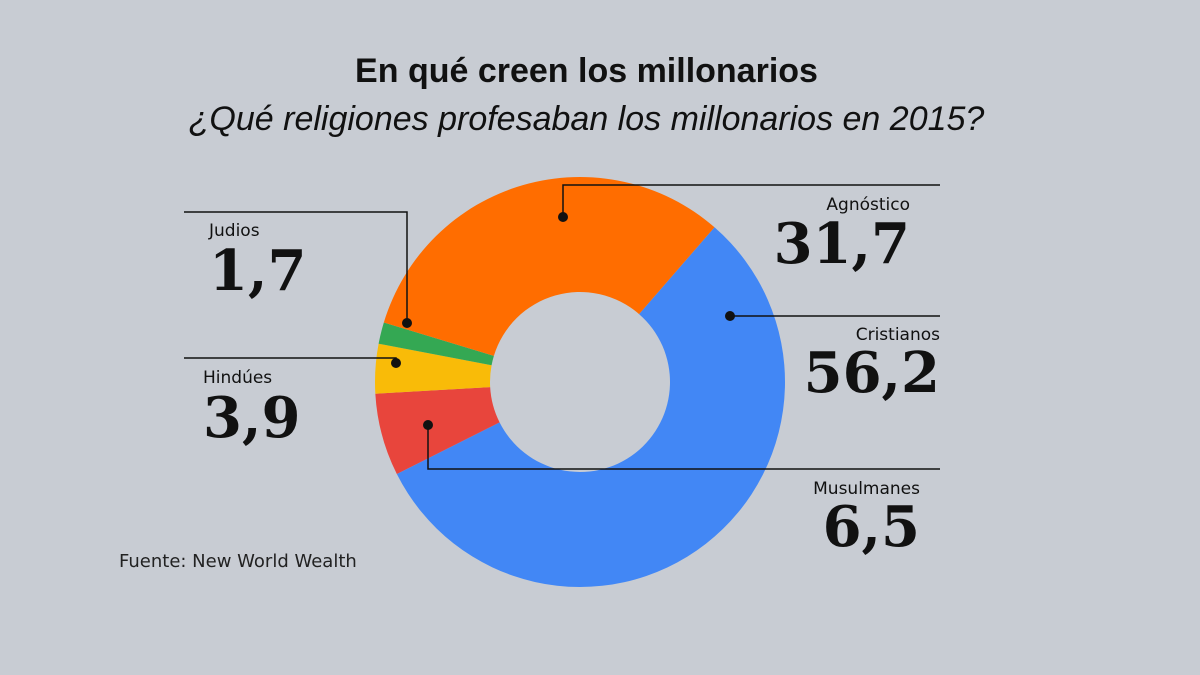  I want to click on category-label-musulmanes: Musulmanes, so click(866, 489).